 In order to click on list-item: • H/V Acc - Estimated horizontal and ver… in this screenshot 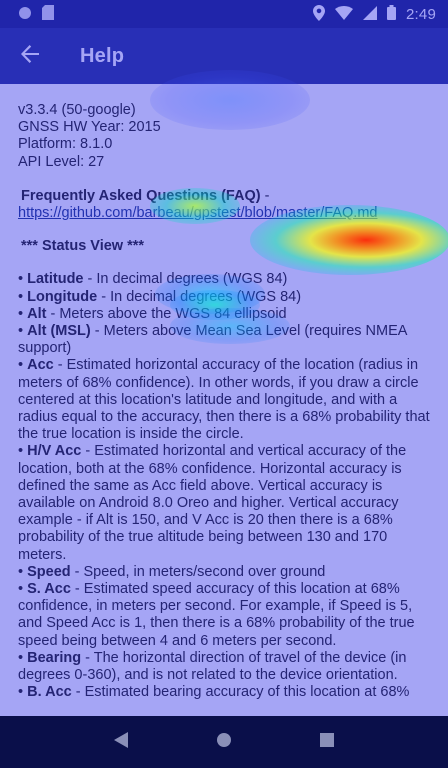, I will do `click(212, 503)`.